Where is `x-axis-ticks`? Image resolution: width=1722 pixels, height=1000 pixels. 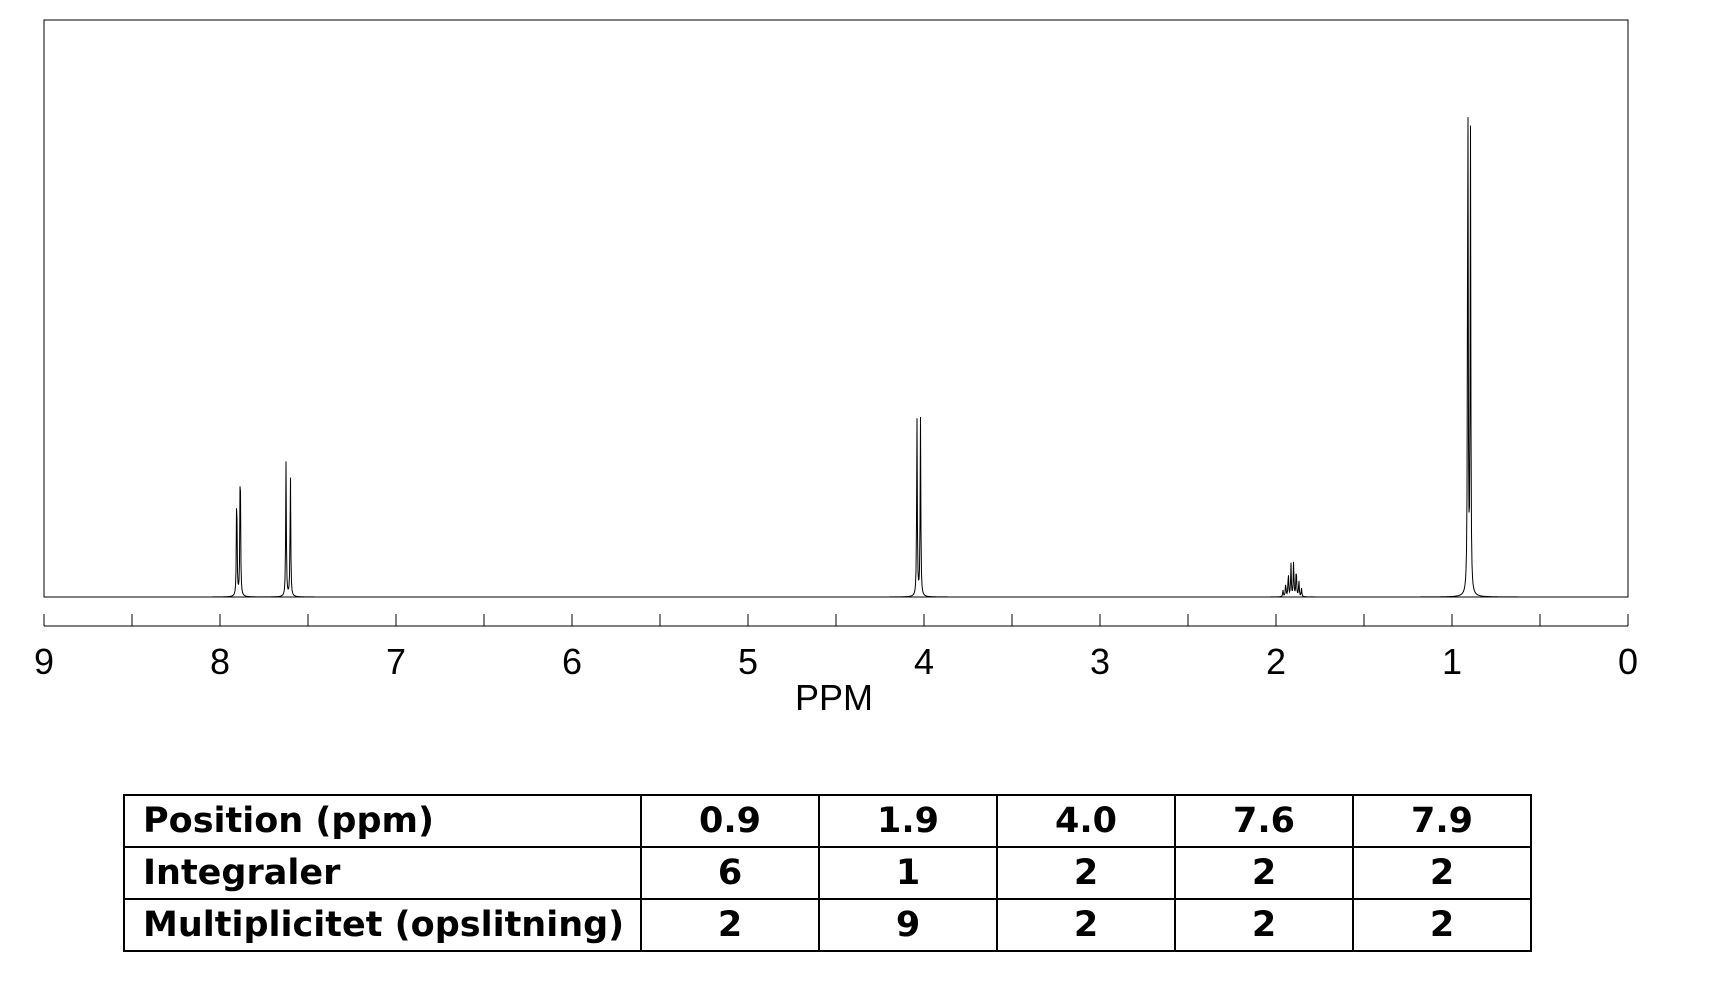 x-axis-ticks is located at coordinates (836, 620).